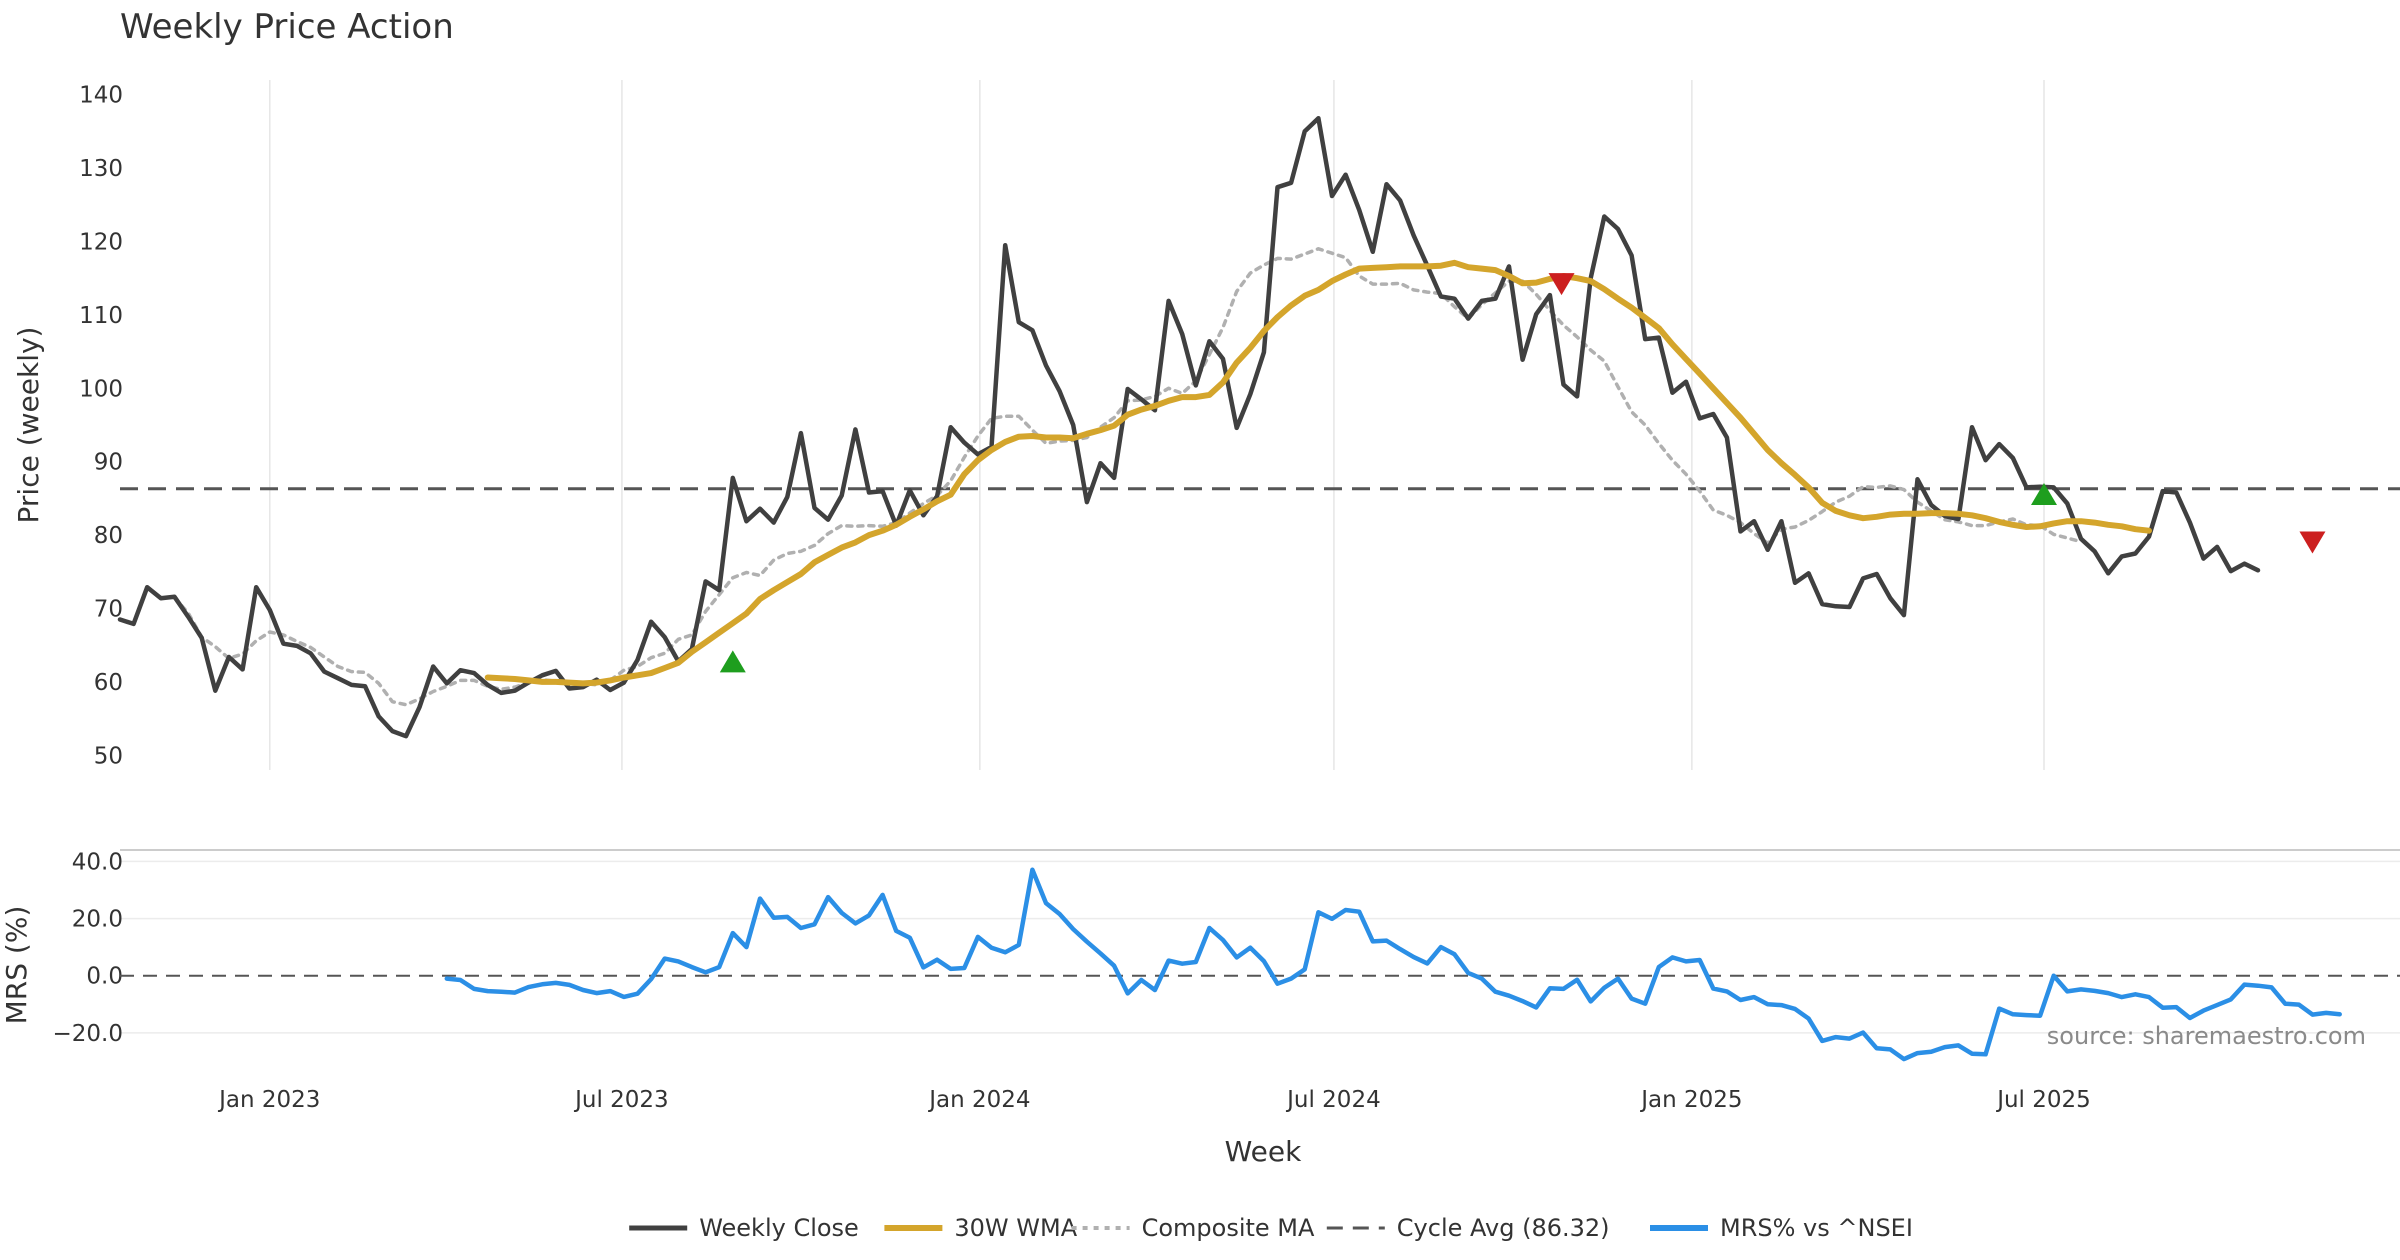 The image size is (2400, 1260). I want to click on legend-label: MRS% vs ^NSEI, so click(1816, 1228).